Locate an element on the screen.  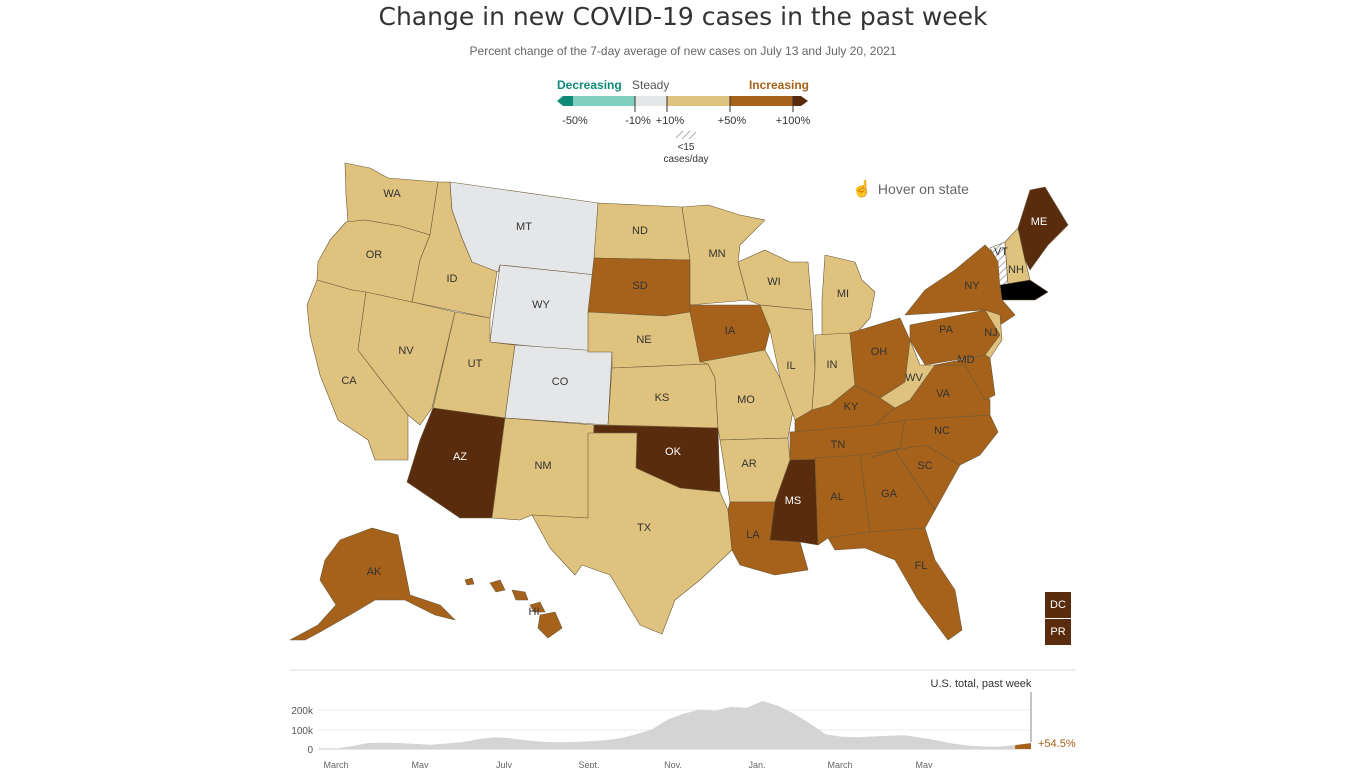
change-label: +54.5% is located at coordinates (1057, 744).